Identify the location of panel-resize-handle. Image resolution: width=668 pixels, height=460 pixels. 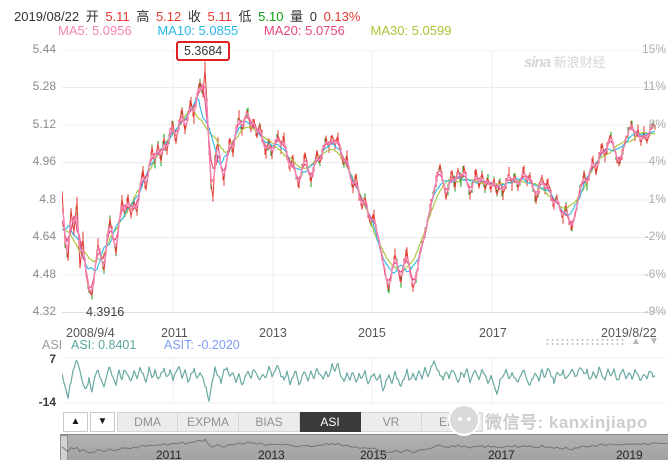
(585, 342).